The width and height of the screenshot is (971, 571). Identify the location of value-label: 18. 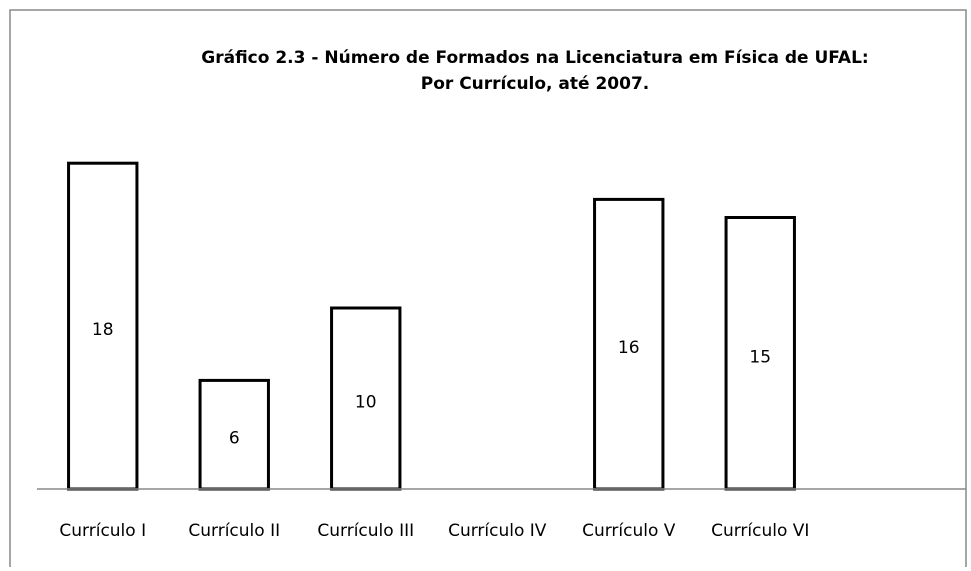
(103, 330).